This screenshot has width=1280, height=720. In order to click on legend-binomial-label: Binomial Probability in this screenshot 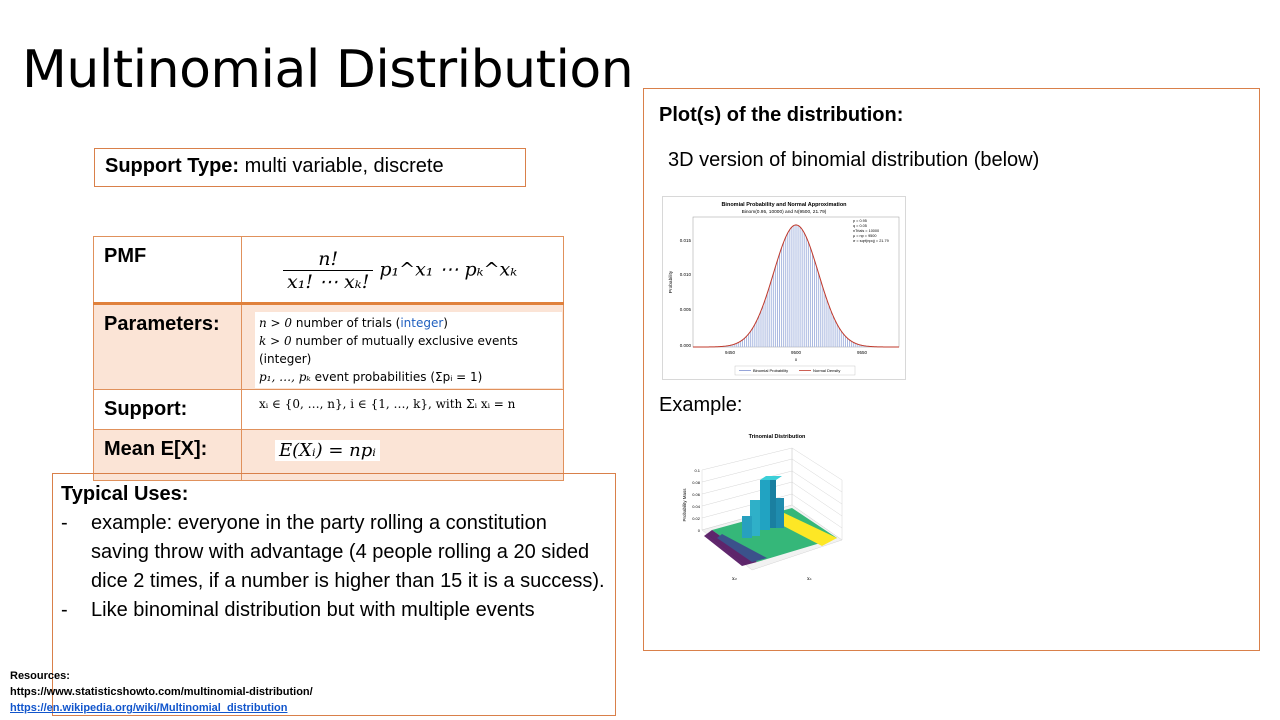, I will do `click(770, 370)`.